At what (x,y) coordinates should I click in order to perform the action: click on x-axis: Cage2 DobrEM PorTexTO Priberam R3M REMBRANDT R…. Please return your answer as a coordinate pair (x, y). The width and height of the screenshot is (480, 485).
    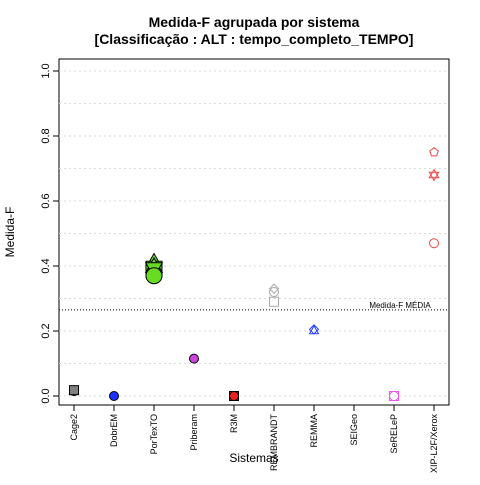
    Looking at the image, I should click on (254, 439).